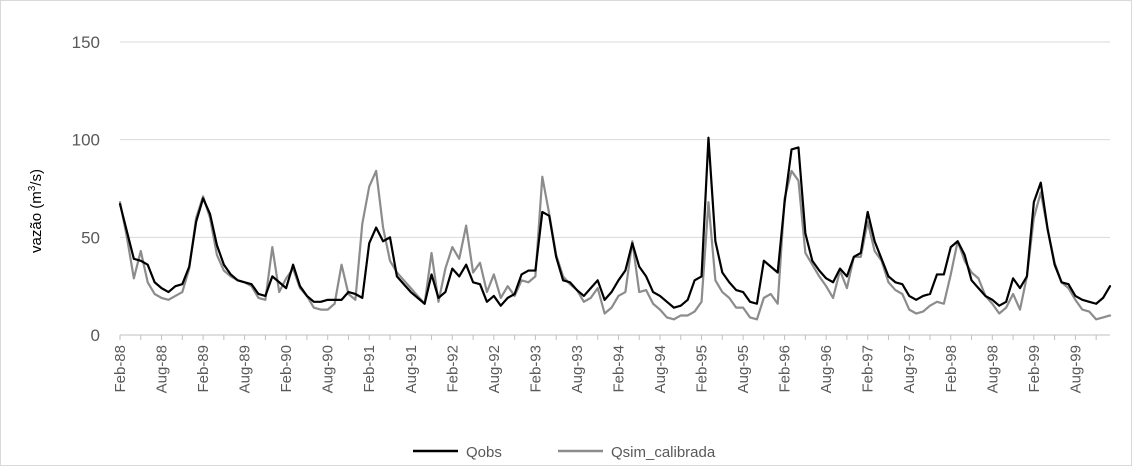  What do you see at coordinates (86, 42) in the screenshot?
I see `y-tick-label-150: 150` at bounding box center [86, 42].